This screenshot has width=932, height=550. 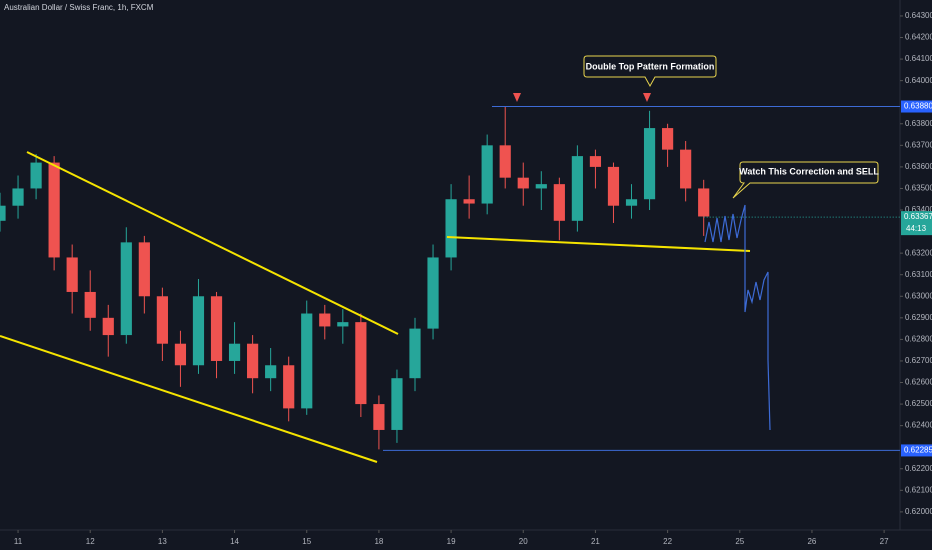 I want to click on projection-path, so click(x=737, y=317).